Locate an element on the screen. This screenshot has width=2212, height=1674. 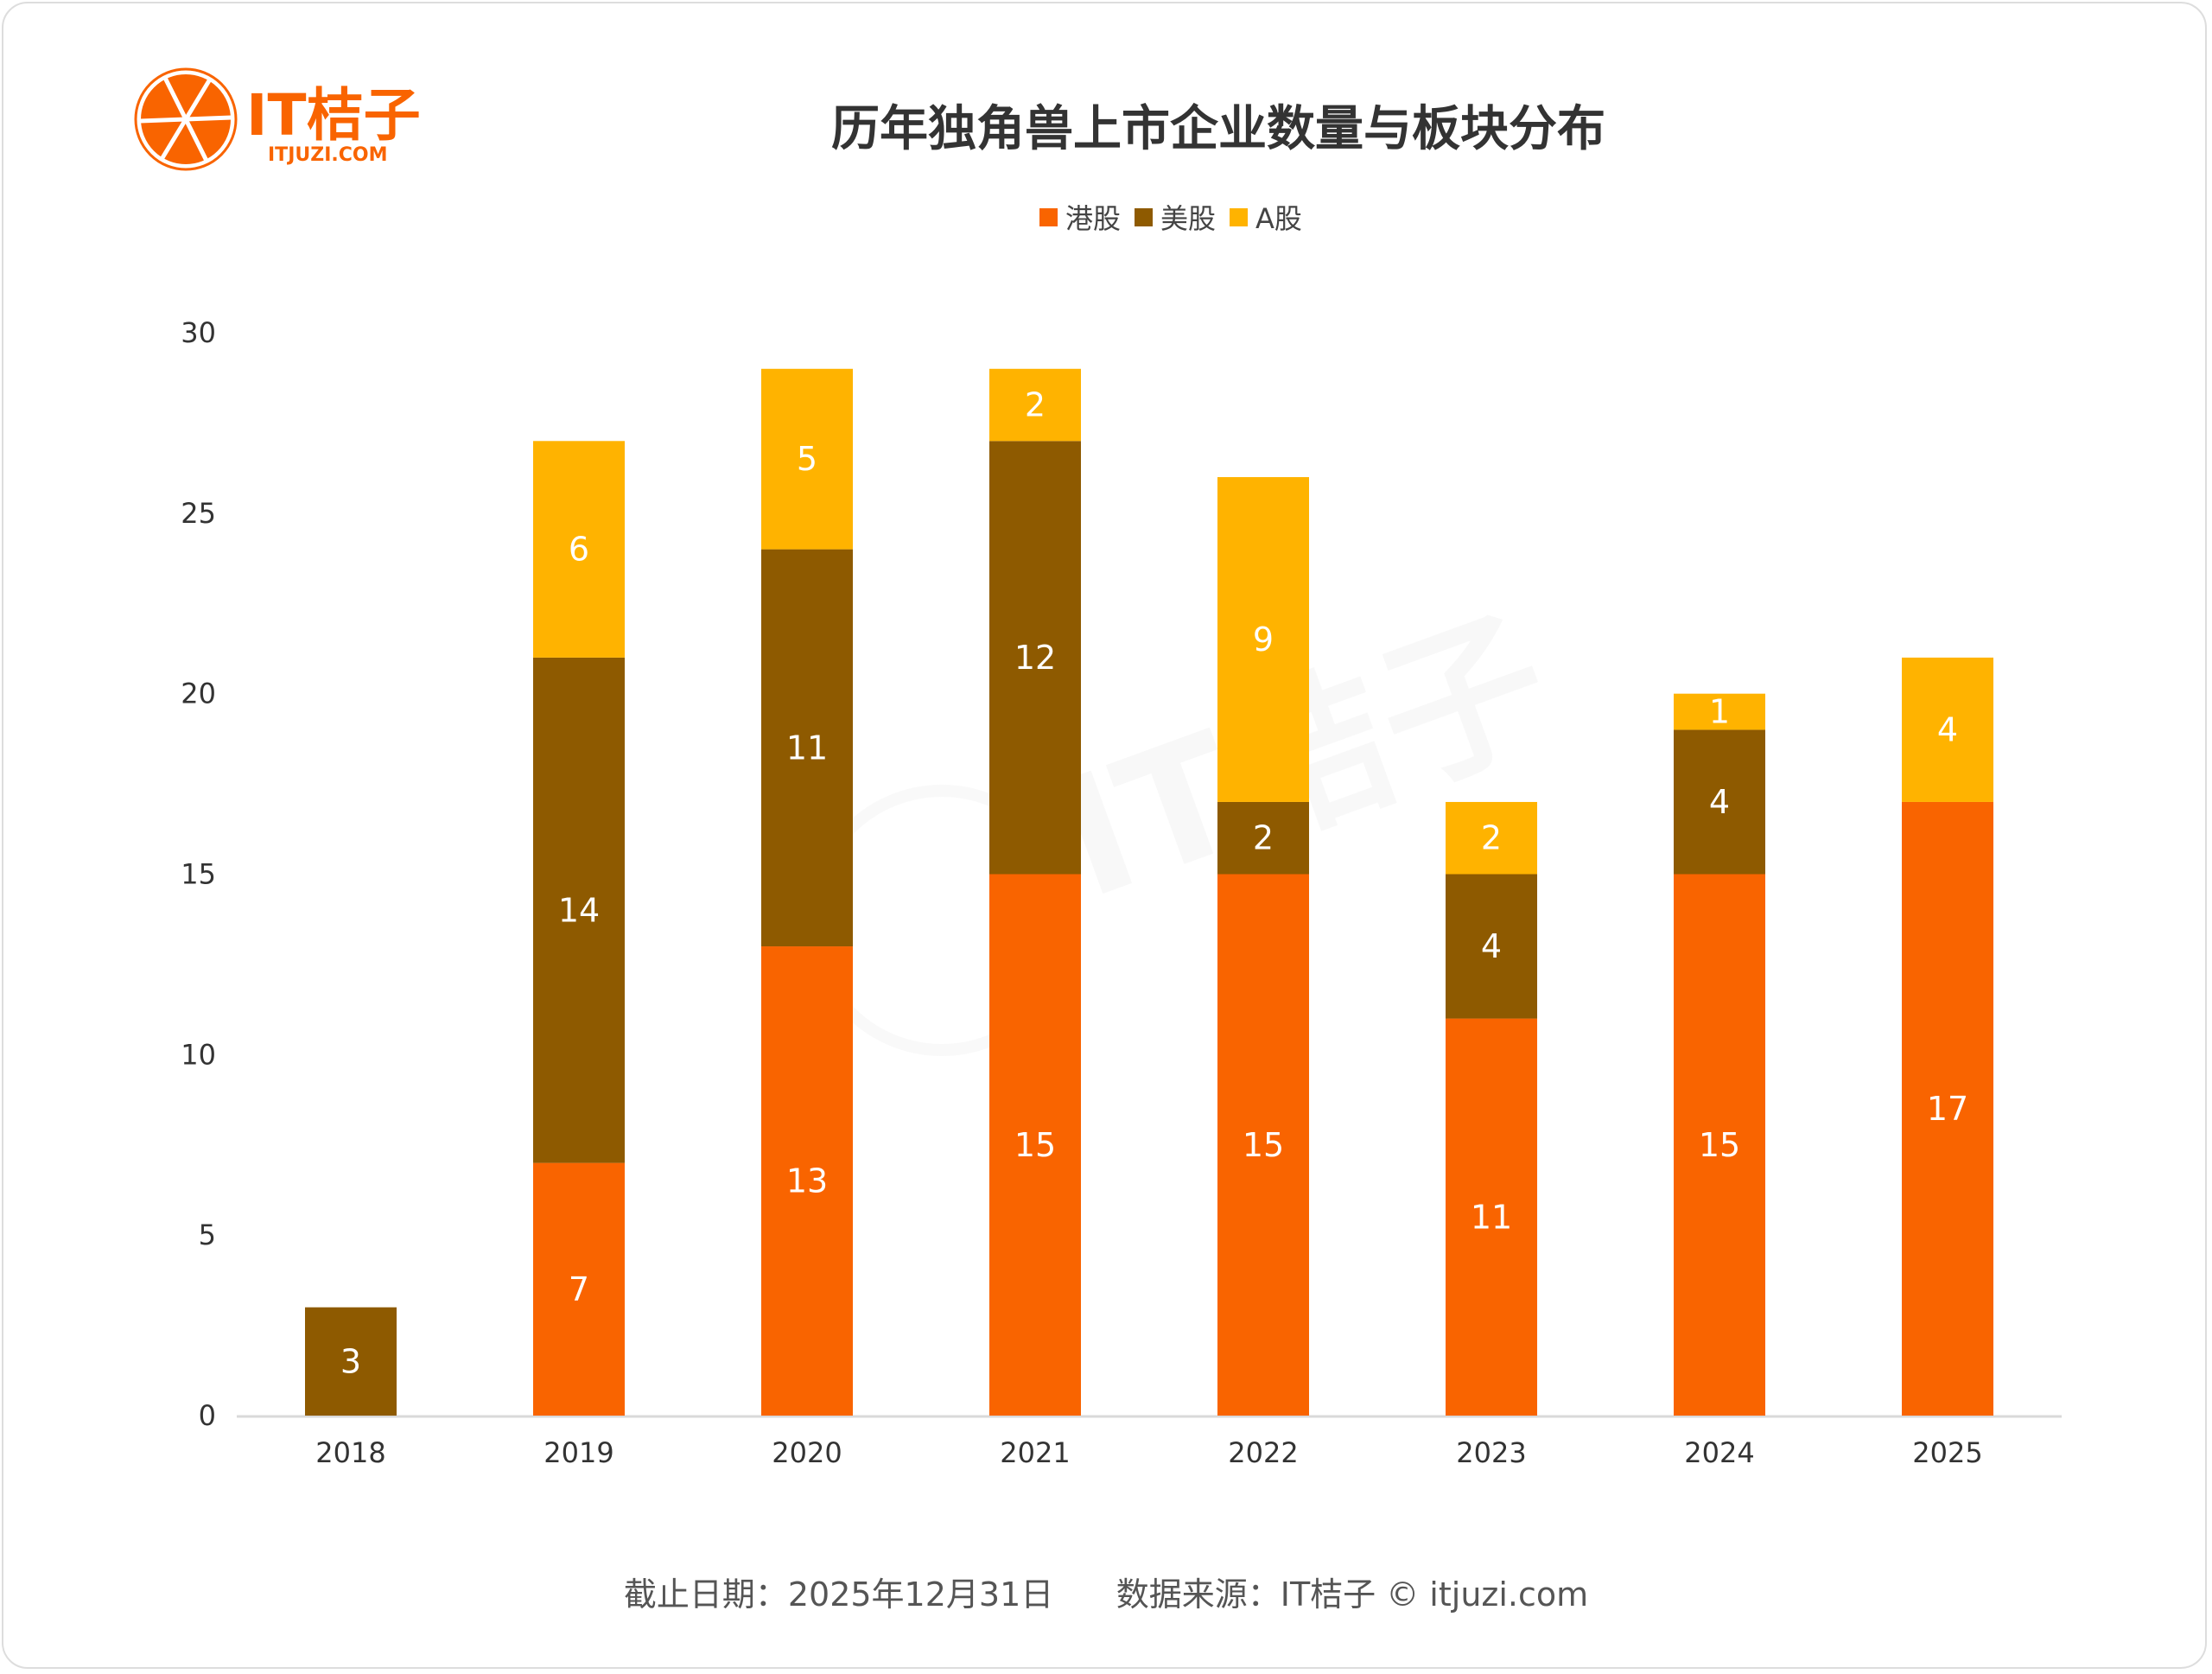
data-label: 9 is located at coordinates (1263, 640).